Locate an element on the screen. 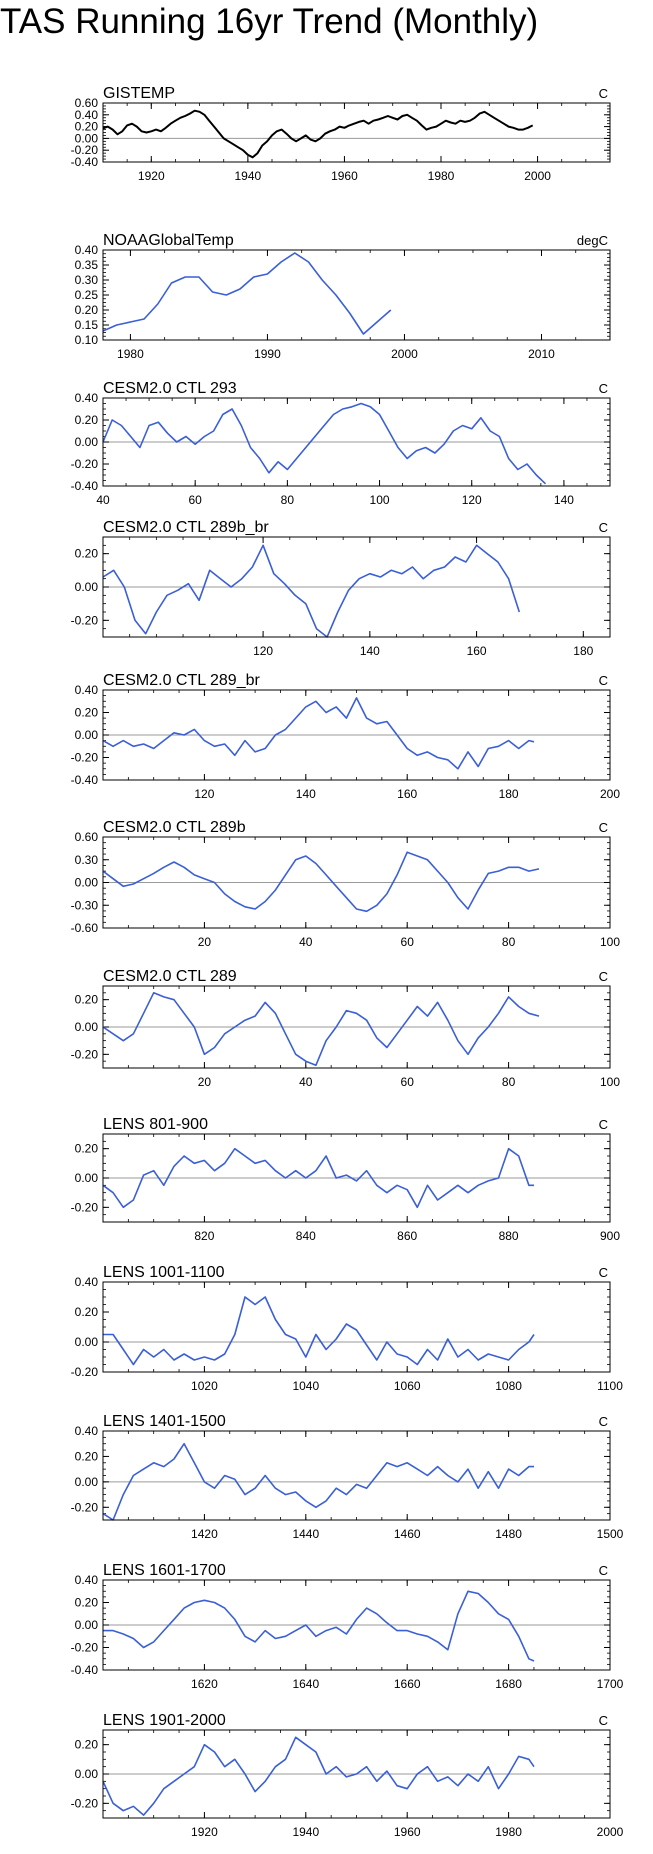 This screenshot has width=653, height=1854. x-tick-label: 1960 is located at coordinates (344, 176).